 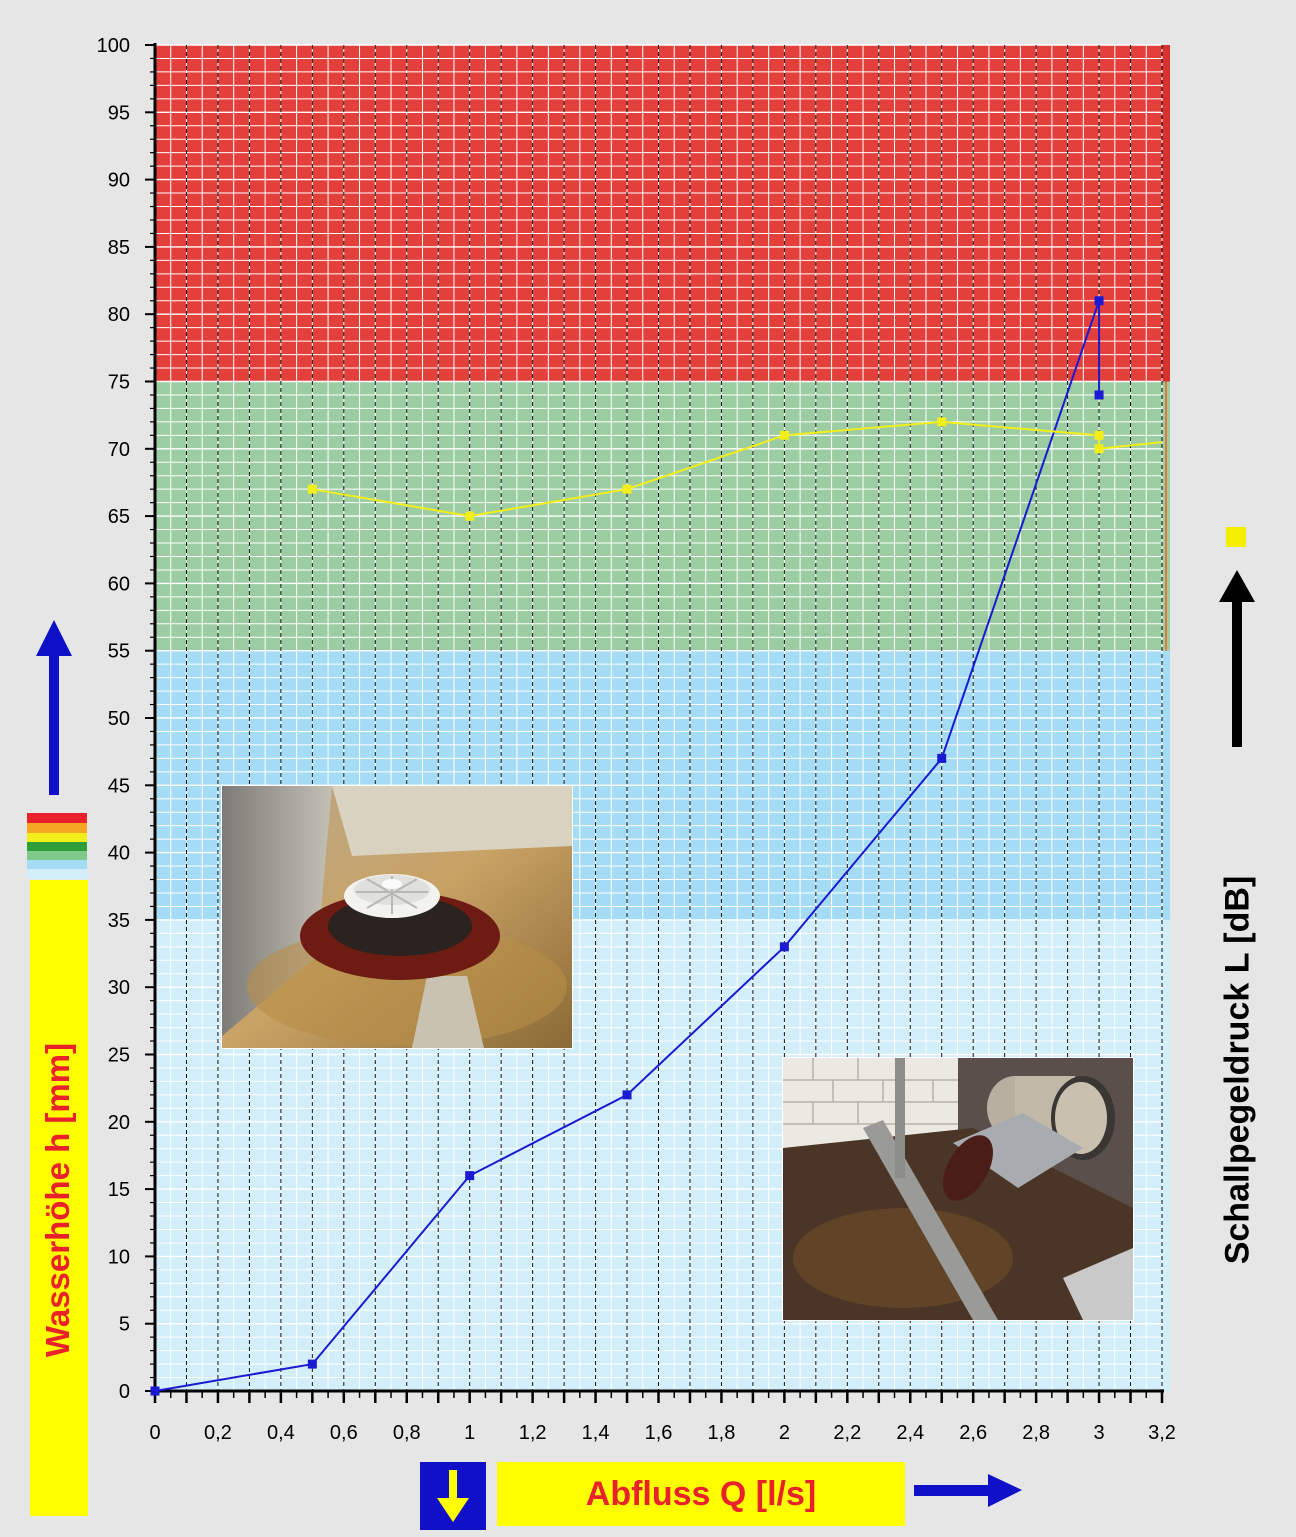 I want to click on down-arrow-button, so click(x=453, y=1496).